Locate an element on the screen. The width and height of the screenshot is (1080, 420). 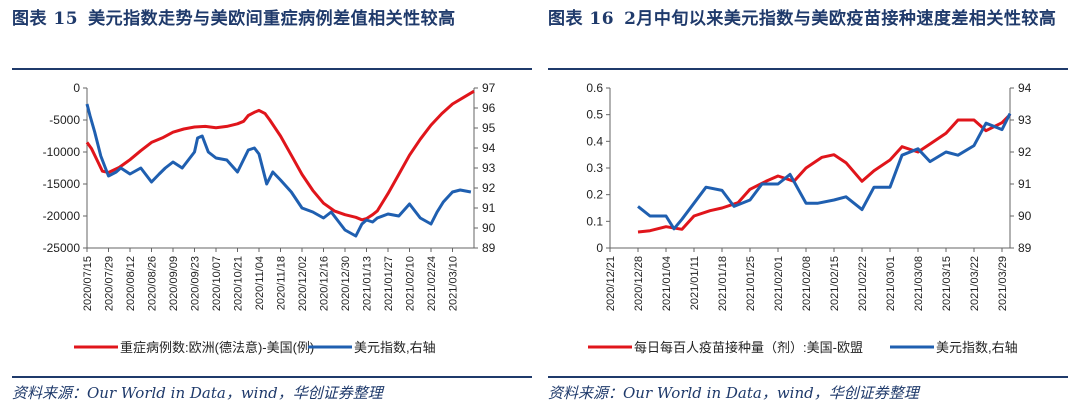
y-left-tick-label: 0.4 is located at coordinates (594, 141).